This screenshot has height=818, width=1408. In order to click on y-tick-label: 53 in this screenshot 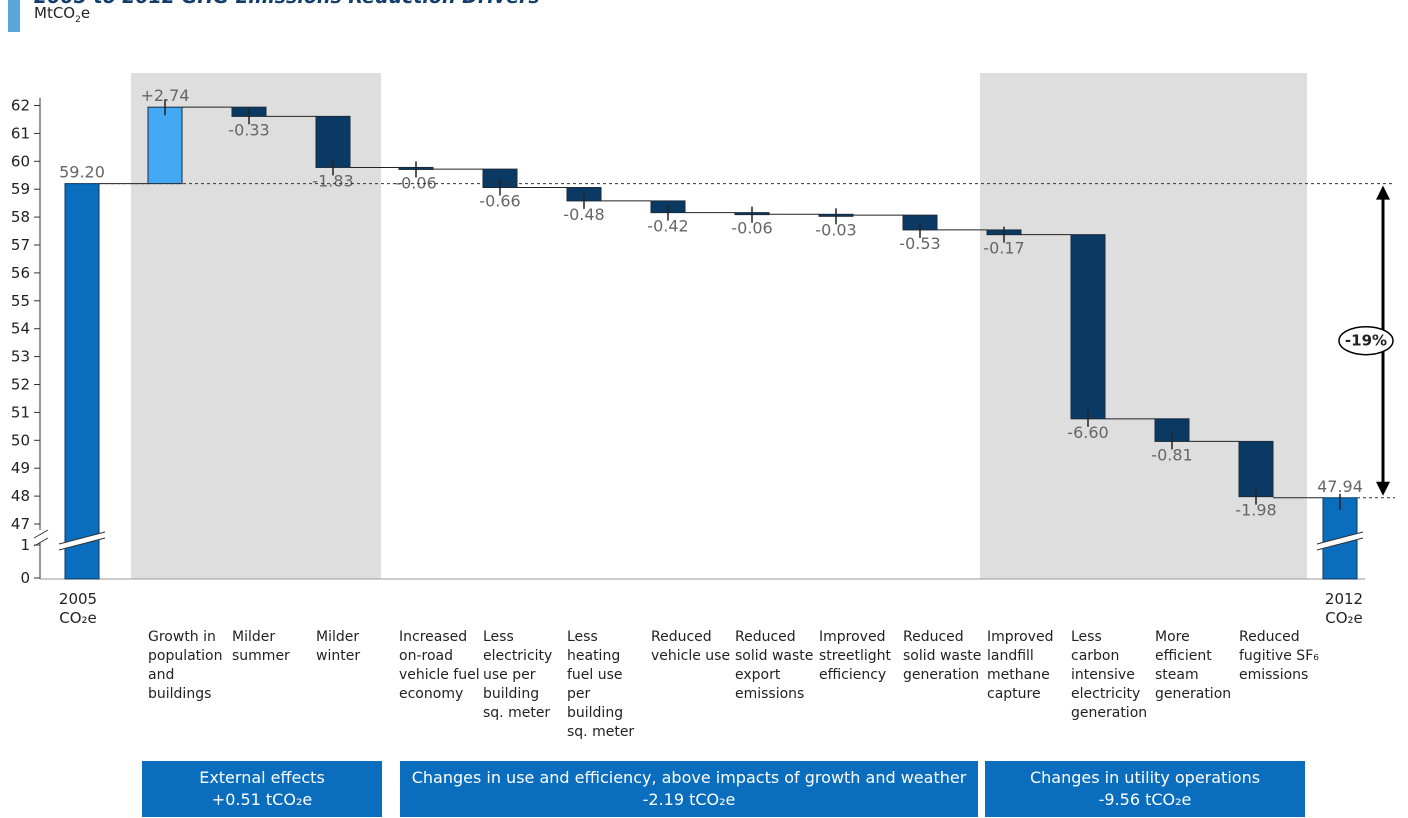, I will do `click(20, 357)`.